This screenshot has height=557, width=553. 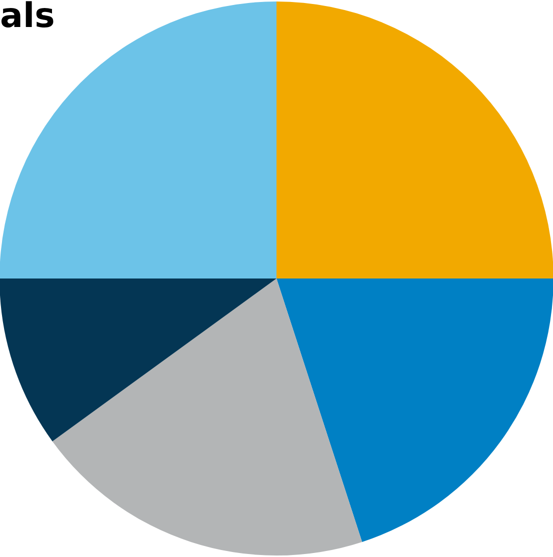 I want to click on pie-slice, so click(x=138, y=360).